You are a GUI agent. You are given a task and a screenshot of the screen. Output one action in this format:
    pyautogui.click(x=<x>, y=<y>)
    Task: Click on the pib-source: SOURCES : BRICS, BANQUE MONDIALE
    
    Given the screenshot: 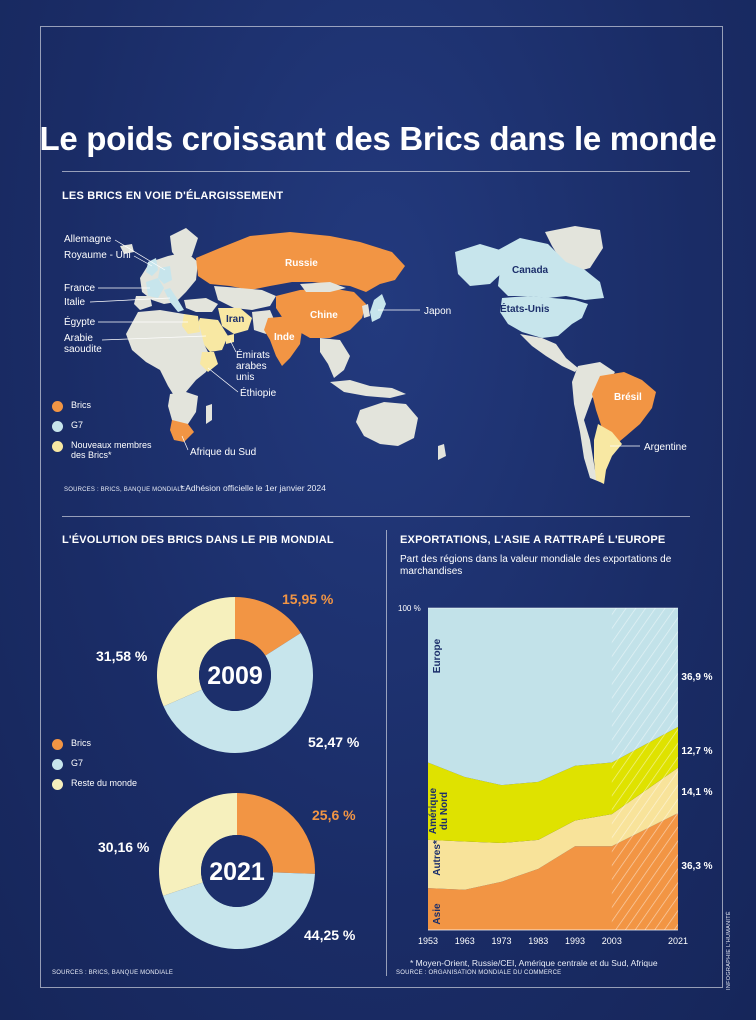 What is the action you would take?
    pyautogui.click(x=113, y=973)
    